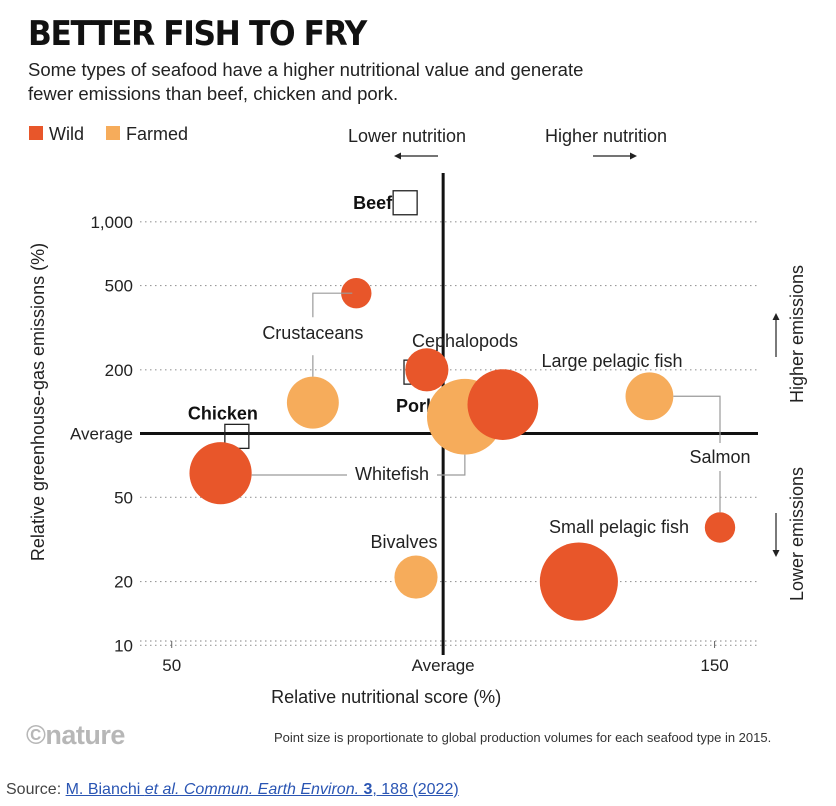  What do you see at coordinates (776, 553) in the screenshot?
I see `lower-emissions-arrowhead` at bounding box center [776, 553].